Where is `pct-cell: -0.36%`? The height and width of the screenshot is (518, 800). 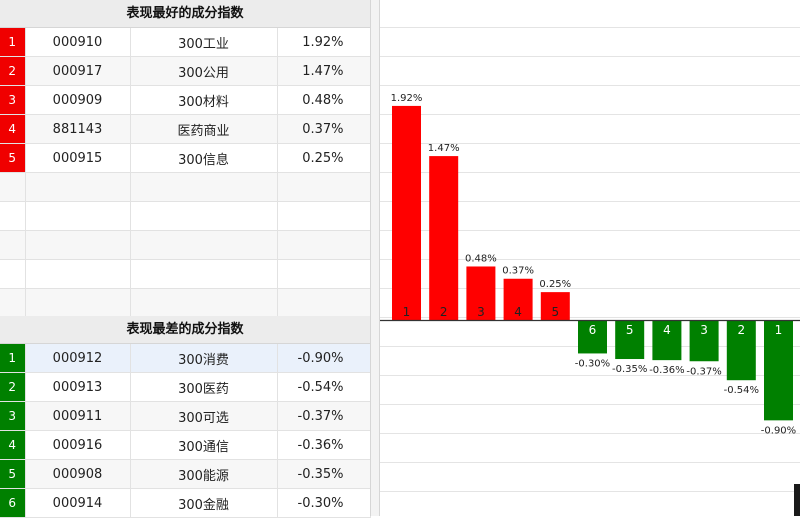
pct-cell: -0.36% is located at coordinates (324, 445).